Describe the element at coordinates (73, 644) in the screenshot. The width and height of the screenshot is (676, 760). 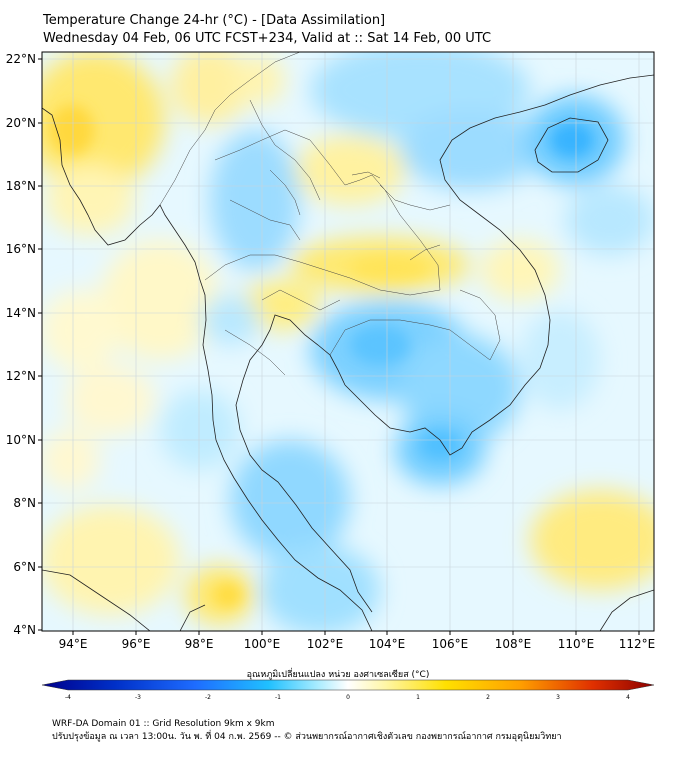
I see `lon-label: 94°E` at that location.